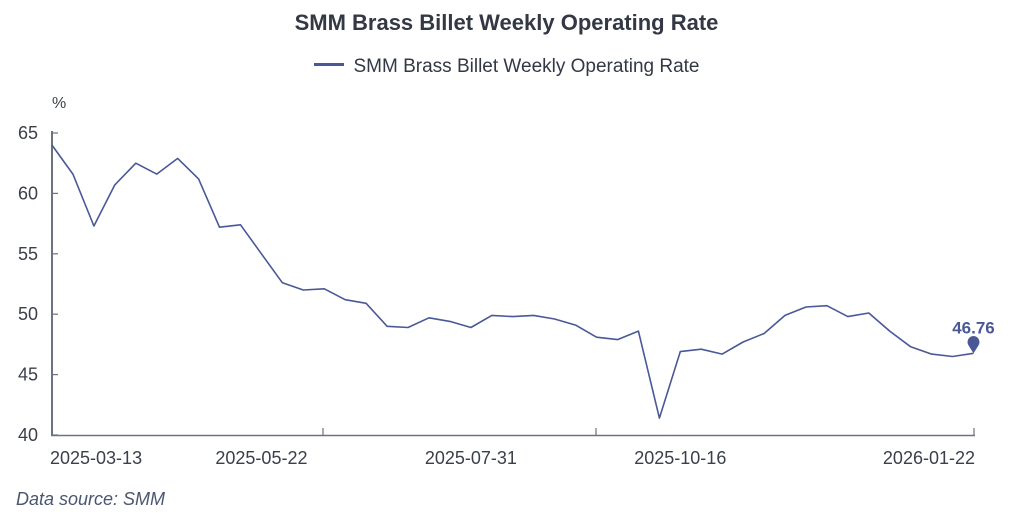 The width and height of the screenshot is (1013, 526). Describe the element at coordinates (91, 499) in the screenshot. I see `data-source-note: Data source: SMM` at that location.